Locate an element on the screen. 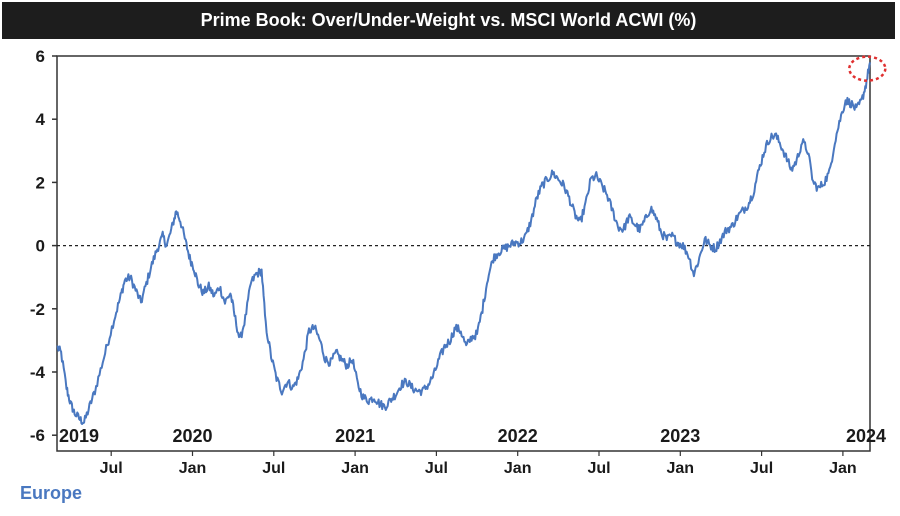 The width and height of the screenshot is (900, 516). y-tick-label: -4 is located at coordinates (38, 372).